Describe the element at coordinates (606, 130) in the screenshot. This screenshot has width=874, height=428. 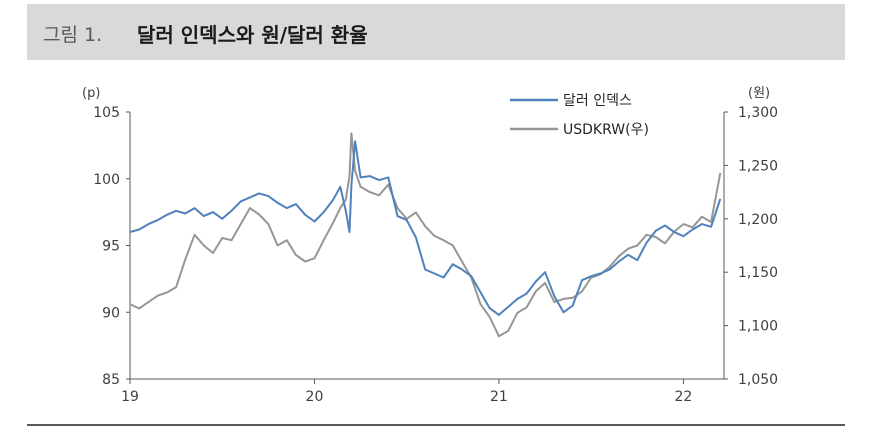
I see `legend-item-usdkrw-label: USDKRW(우)` at that location.